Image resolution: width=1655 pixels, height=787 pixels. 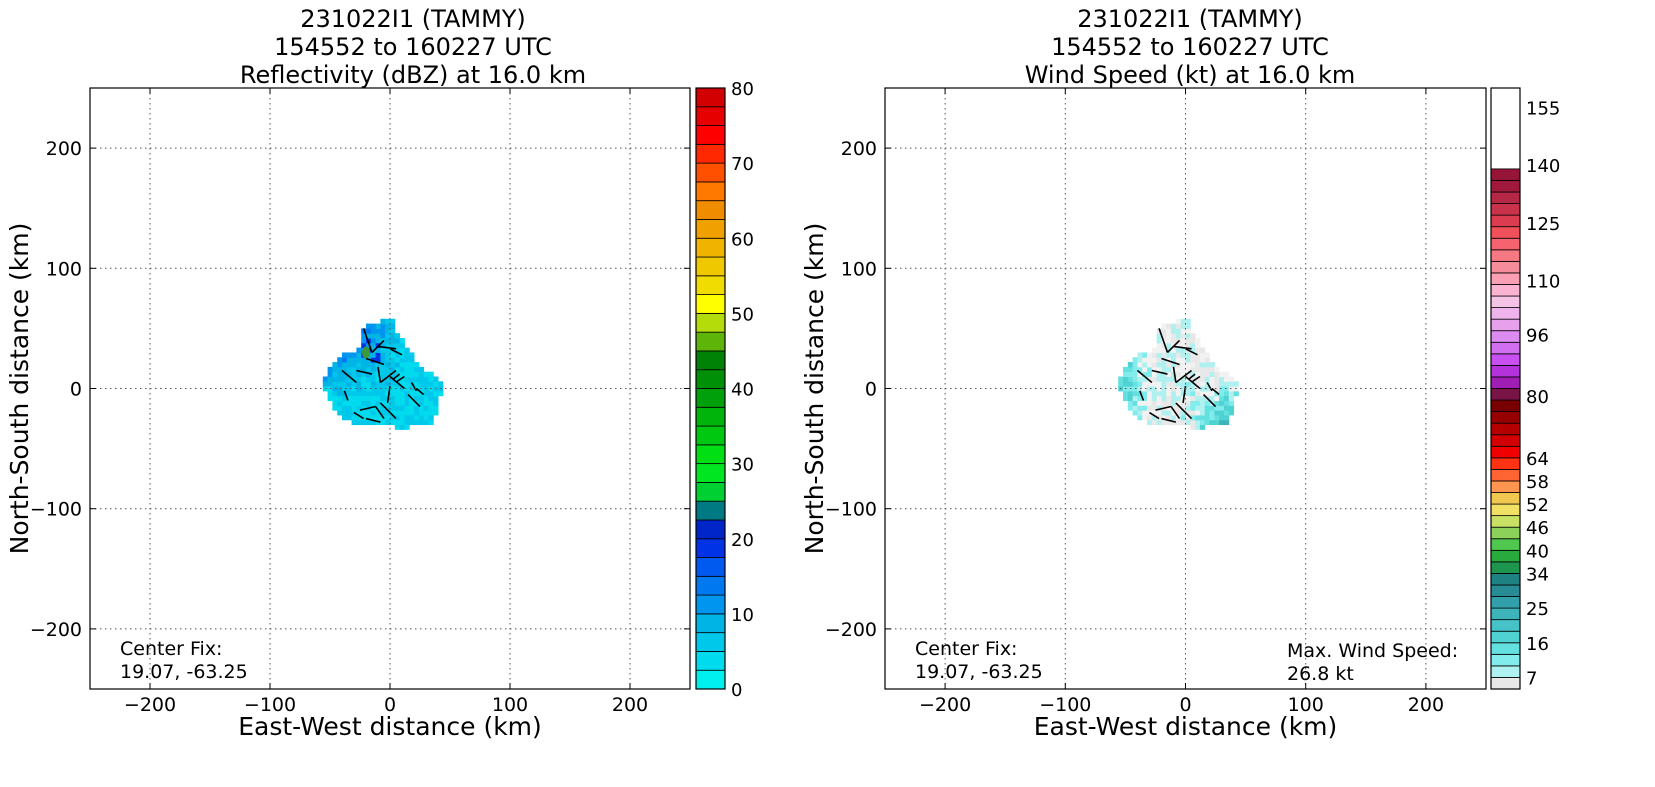 What do you see at coordinates (630, 705) in the screenshot?
I see `x-tick-label: 200` at bounding box center [630, 705].